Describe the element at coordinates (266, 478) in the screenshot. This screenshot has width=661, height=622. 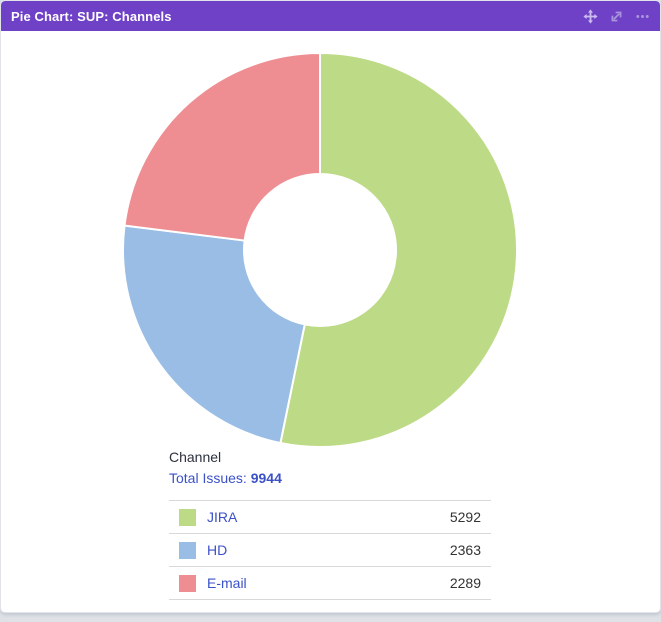
I see `total-issues-value: 9944` at that location.